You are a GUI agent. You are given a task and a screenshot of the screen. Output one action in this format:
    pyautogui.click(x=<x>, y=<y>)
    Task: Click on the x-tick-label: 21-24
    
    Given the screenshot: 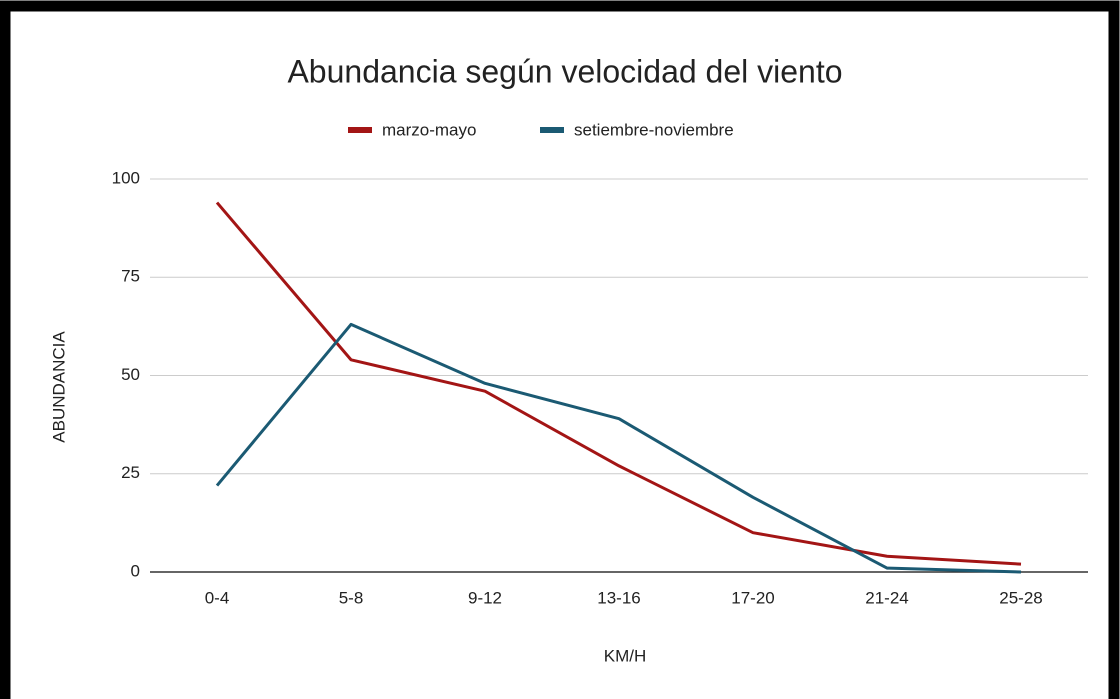 What is the action you would take?
    pyautogui.click(x=886, y=597)
    